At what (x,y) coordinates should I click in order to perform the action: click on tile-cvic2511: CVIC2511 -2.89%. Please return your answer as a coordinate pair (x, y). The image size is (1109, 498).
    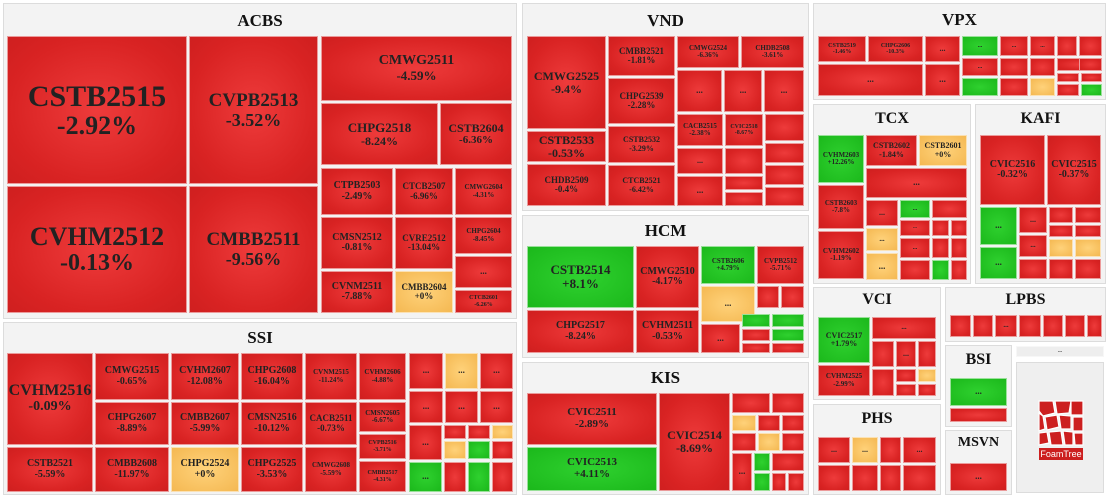
    Looking at the image, I should click on (592, 419).